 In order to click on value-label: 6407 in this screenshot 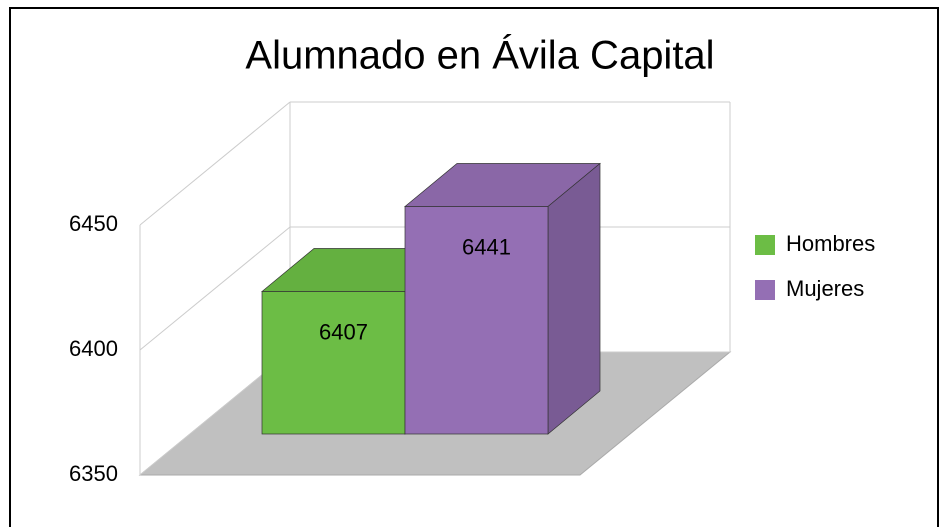, I will do `click(343, 331)`.